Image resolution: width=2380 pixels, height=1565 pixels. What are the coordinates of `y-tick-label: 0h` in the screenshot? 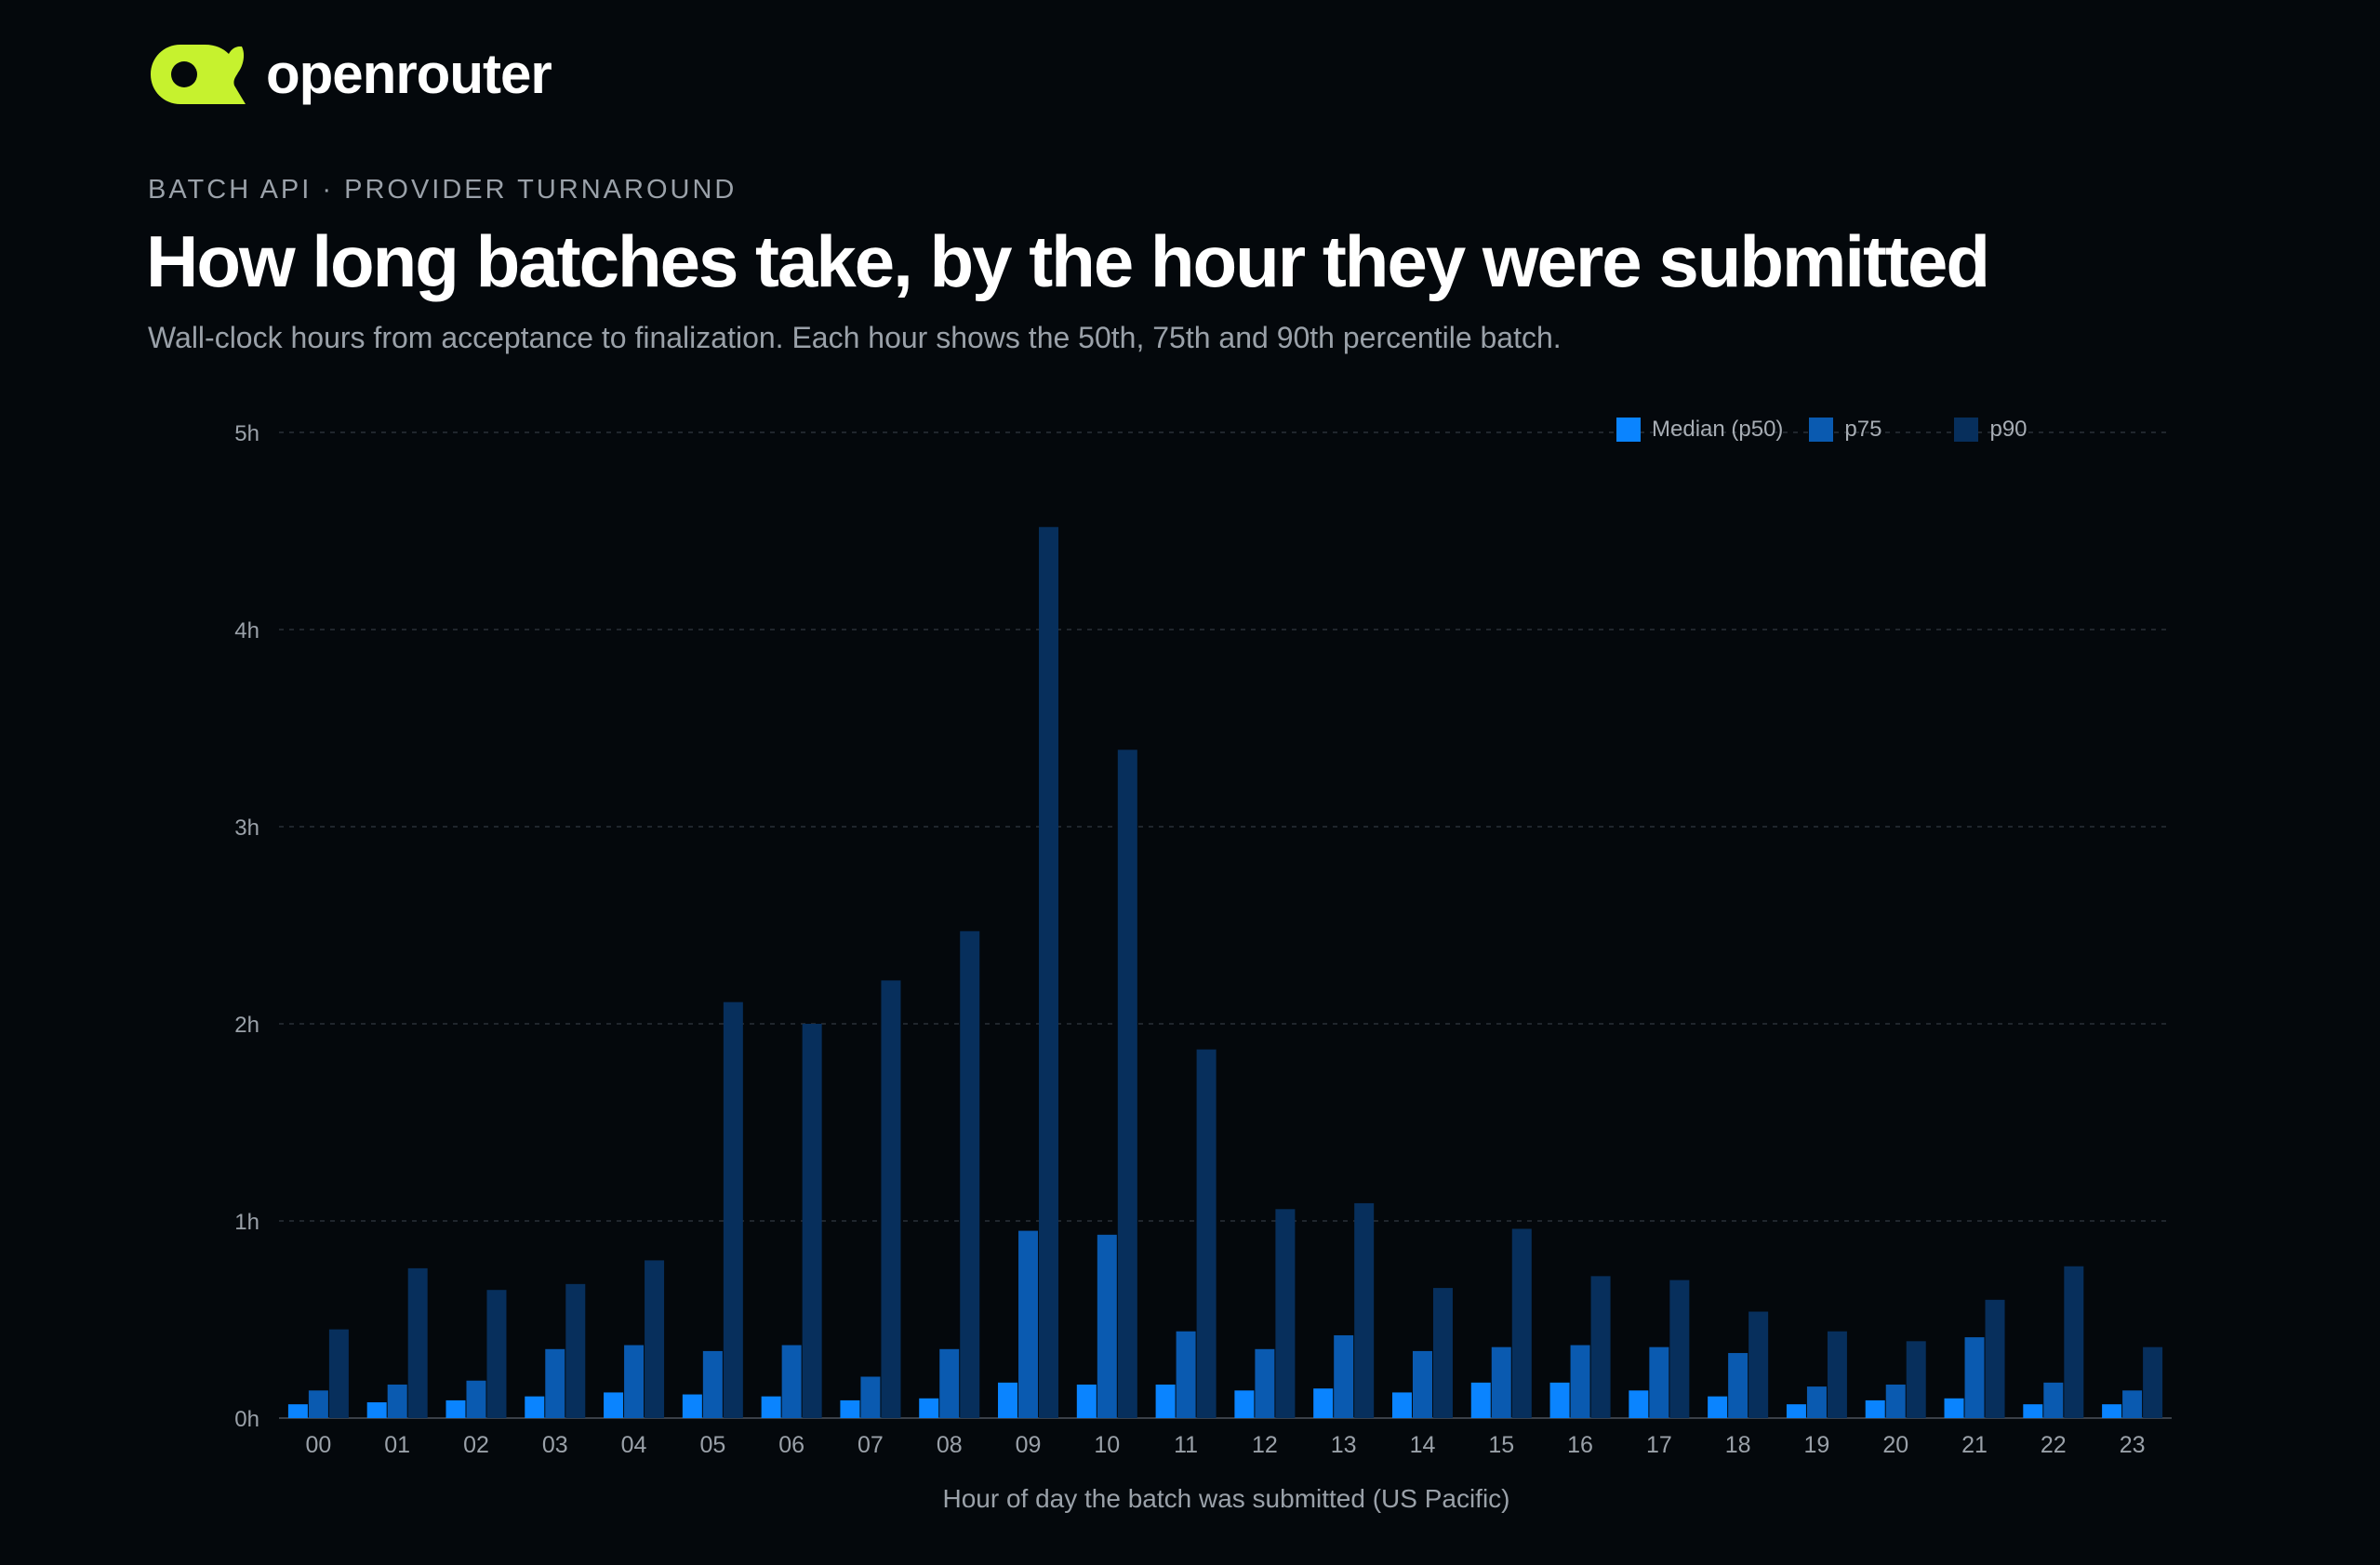 It's located at (246, 1419).